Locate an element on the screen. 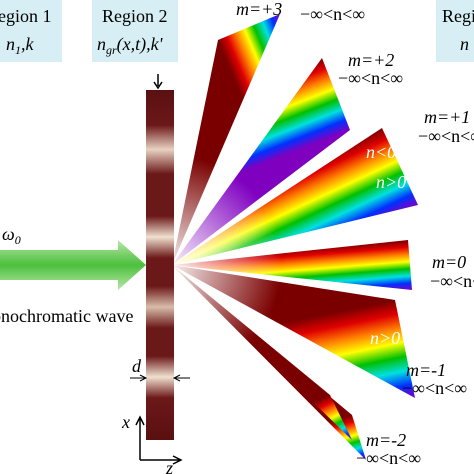 Image resolution: width=474 pixels, height=474 pixels. axis-label: z is located at coordinates (169, 466).